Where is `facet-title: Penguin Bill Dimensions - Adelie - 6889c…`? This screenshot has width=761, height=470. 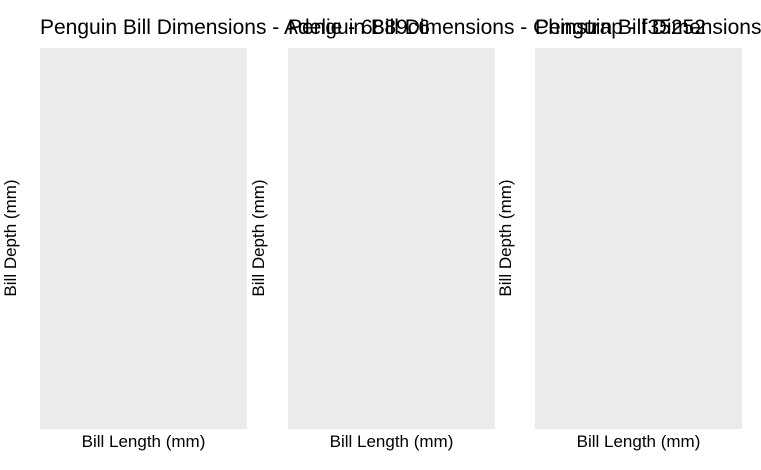 facet-title: Penguin Bill Dimensions - Adelie - 6889c… is located at coordinates (235, 27).